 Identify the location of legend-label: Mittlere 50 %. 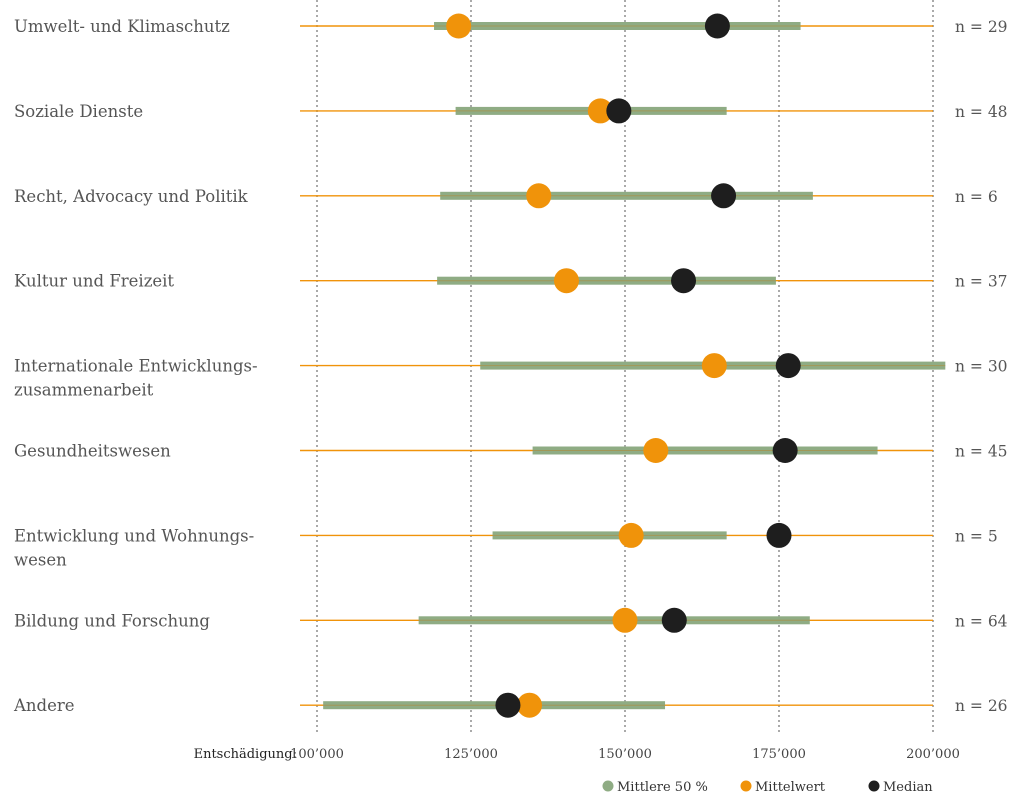
(662, 787).